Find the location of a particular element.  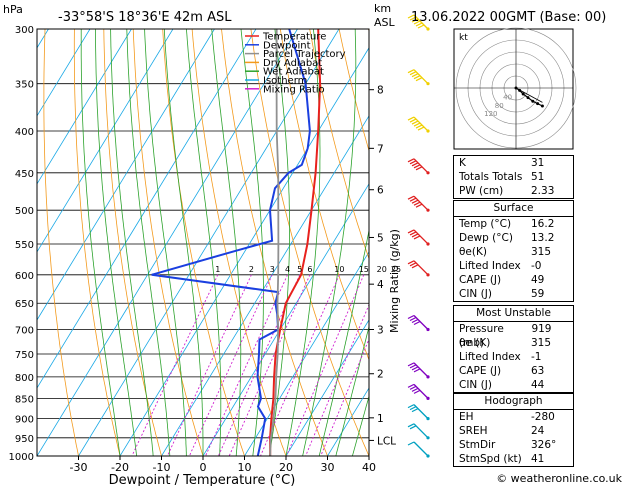

pressure-tick-label: 550 is located at coordinates (24, 245).